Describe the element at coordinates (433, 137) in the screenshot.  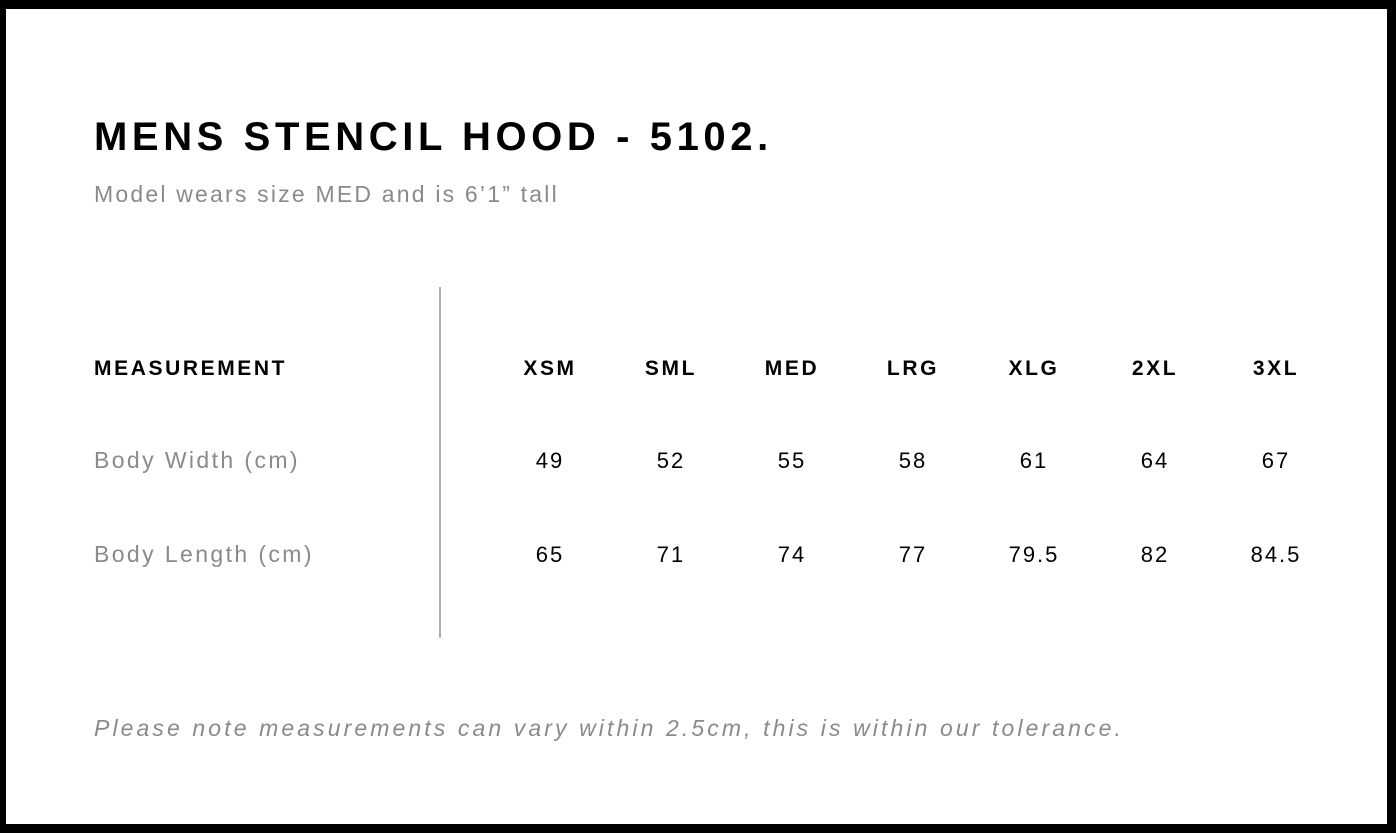
I see `page-title: MENS STENCIL HOOD - 5102.` at that location.